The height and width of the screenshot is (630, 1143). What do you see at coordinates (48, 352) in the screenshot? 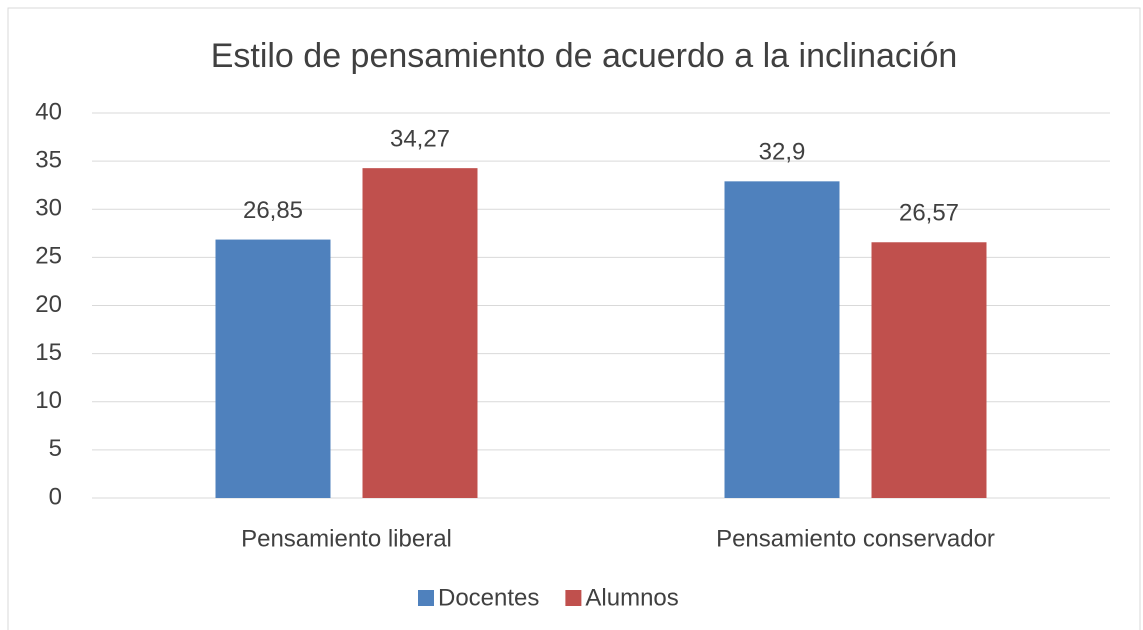
I see `y-tick-label: 15` at bounding box center [48, 352].